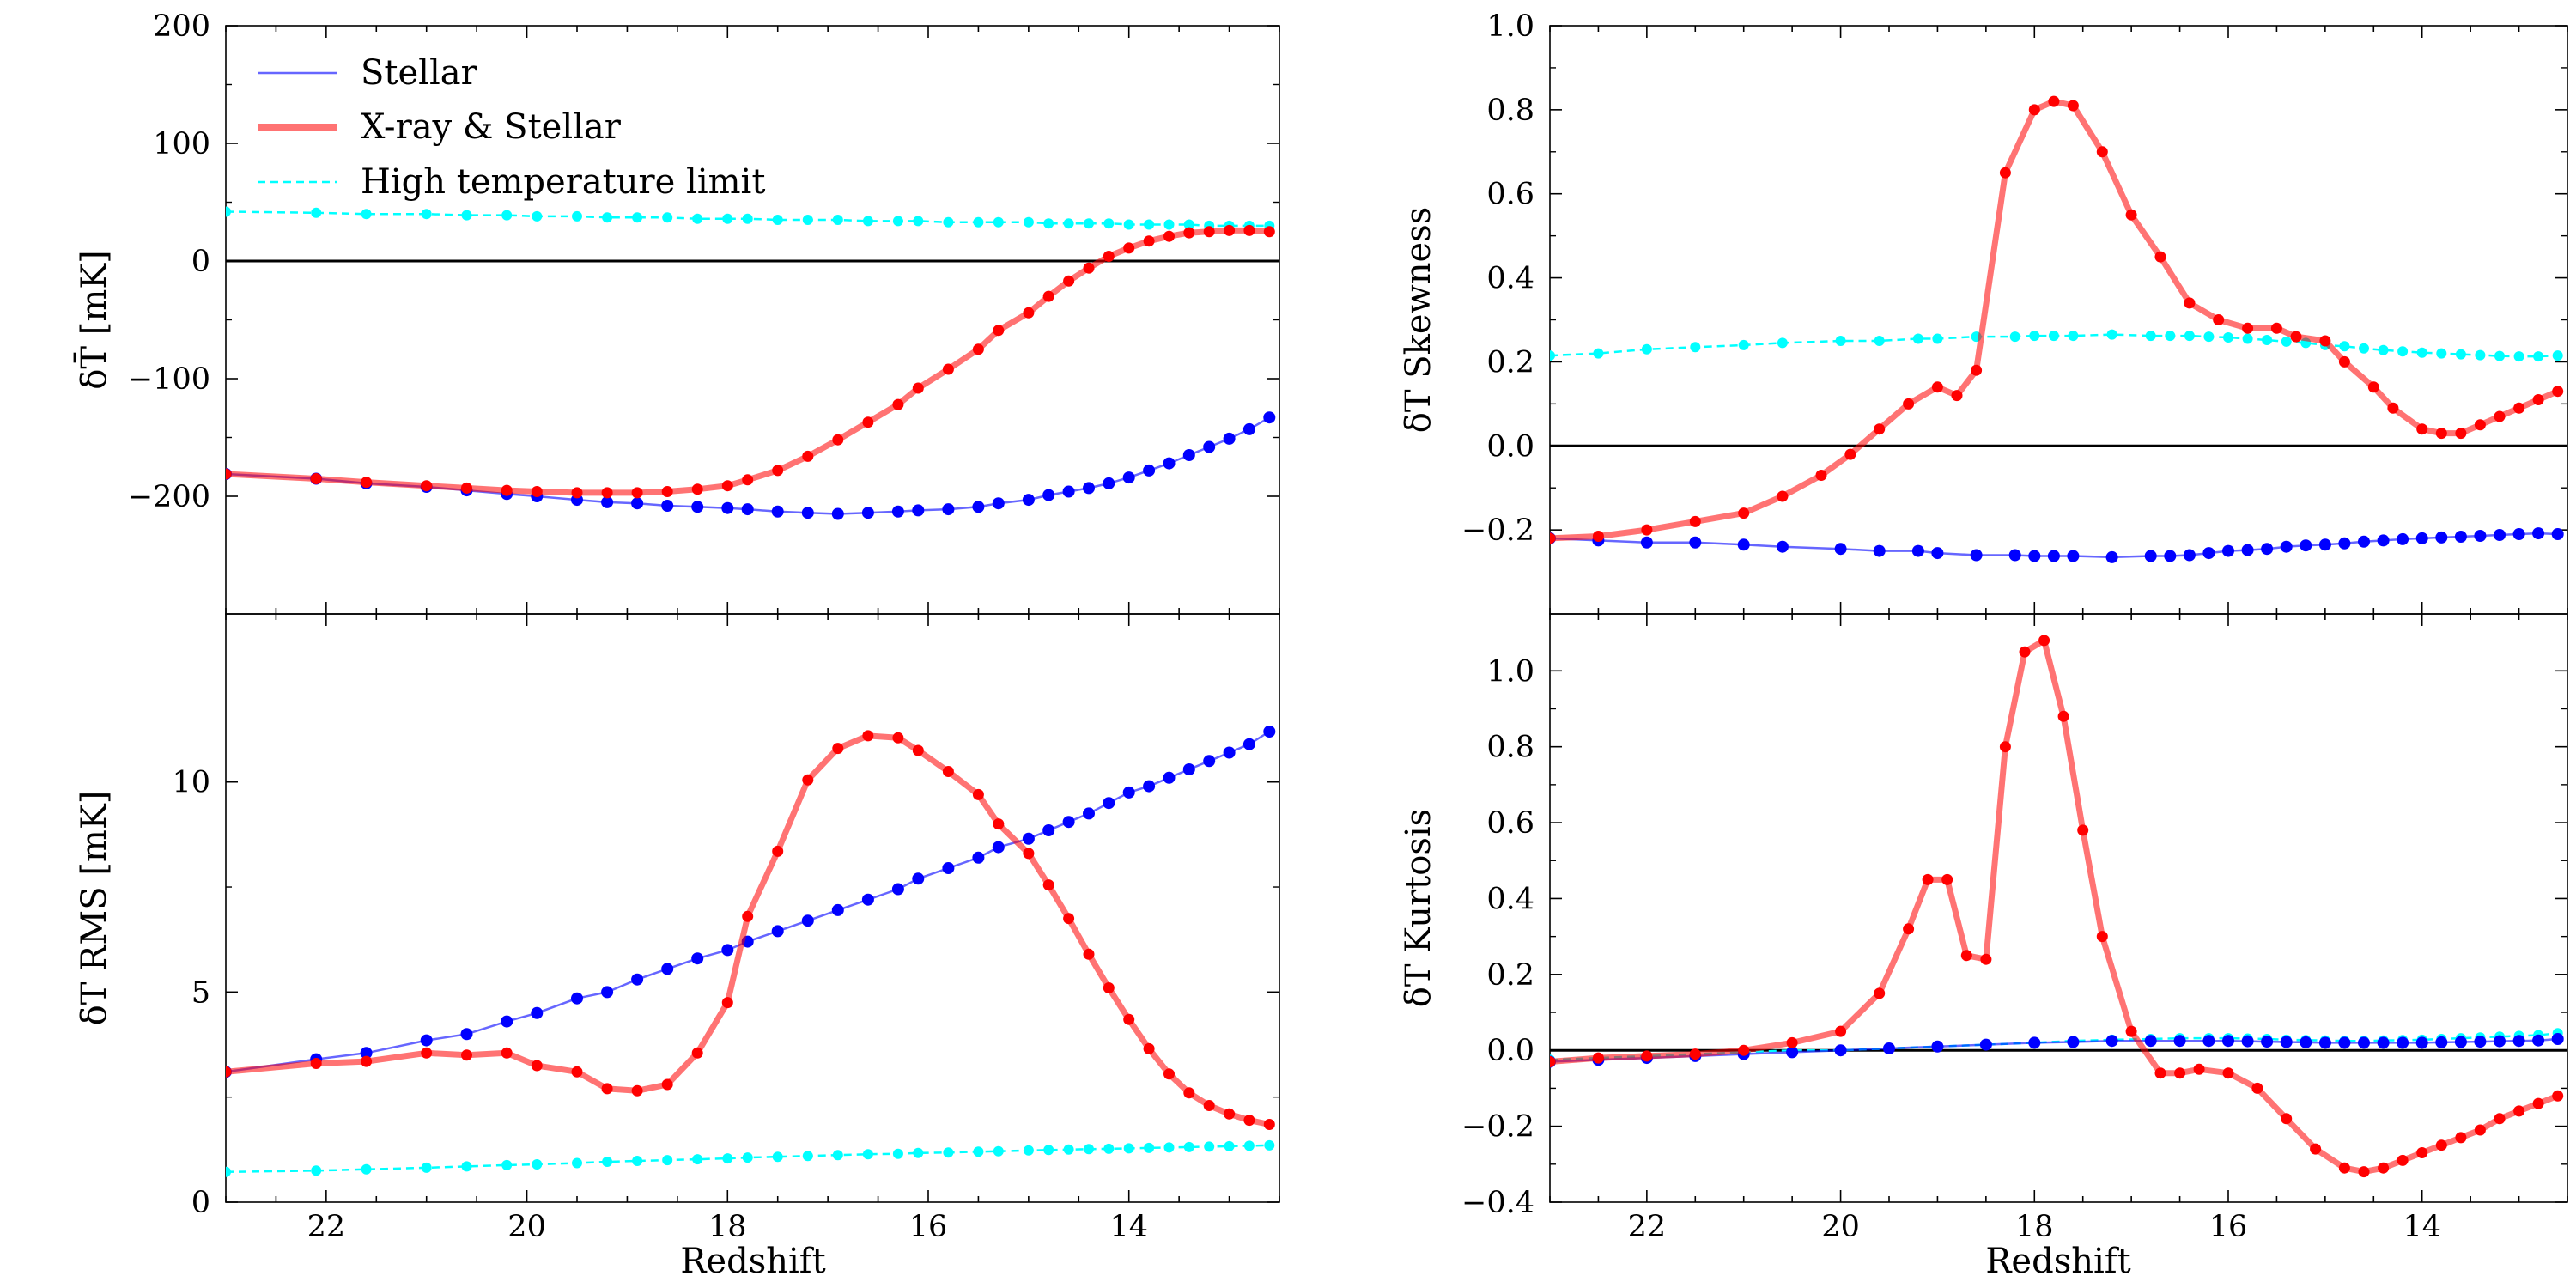  I want to click on skewness-ytick-label: 0.2, so click(1510, 362).